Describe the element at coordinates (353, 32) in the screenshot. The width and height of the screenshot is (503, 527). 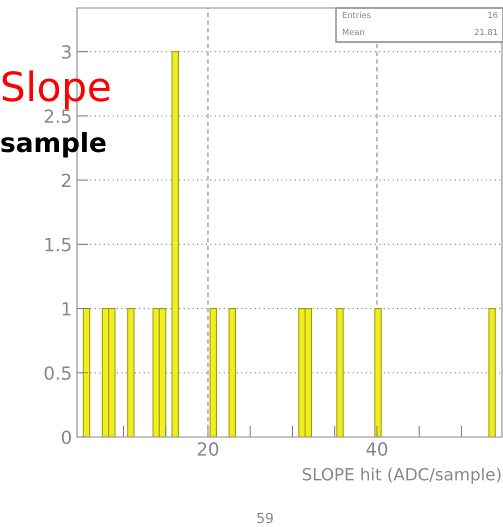
I see `annotation: Mean` at that location.